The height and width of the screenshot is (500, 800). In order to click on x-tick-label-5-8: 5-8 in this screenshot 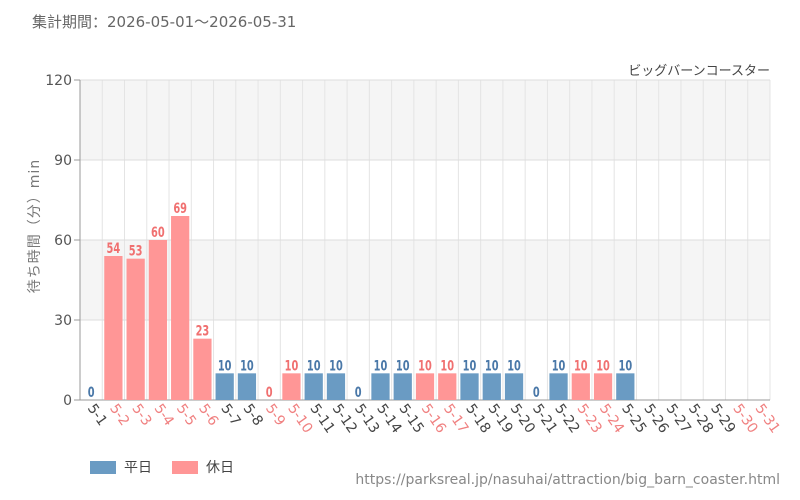, I will do `click(253, 415)`.